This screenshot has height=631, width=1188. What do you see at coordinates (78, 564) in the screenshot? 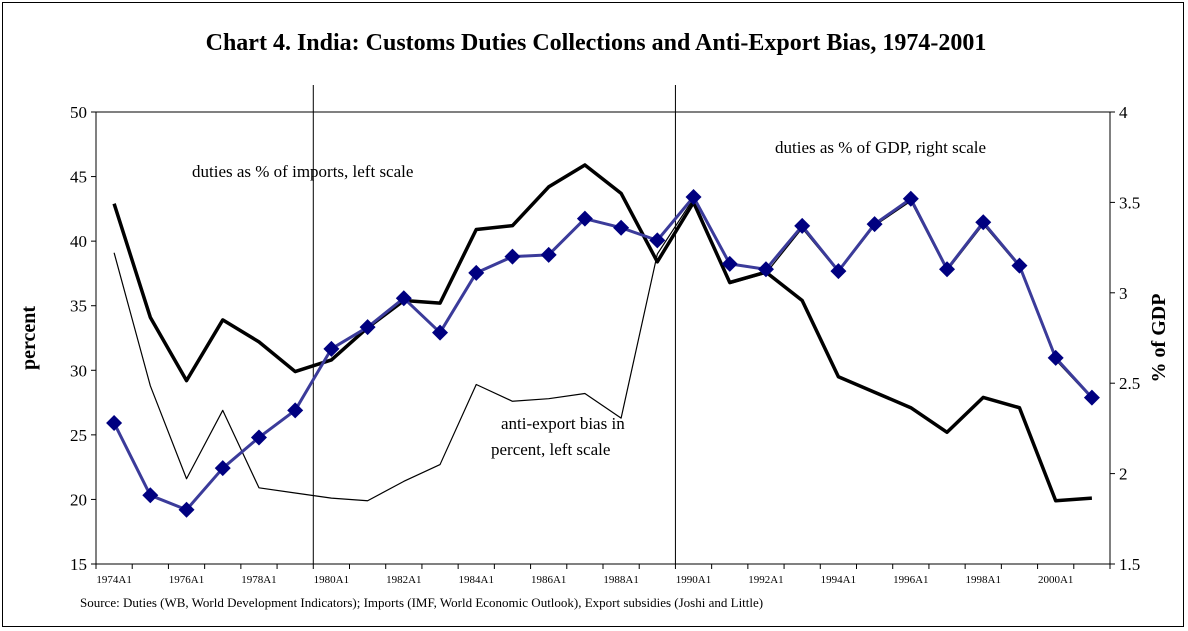
I see `left-y-tick-label: 15` at bounding box center [78, 564].